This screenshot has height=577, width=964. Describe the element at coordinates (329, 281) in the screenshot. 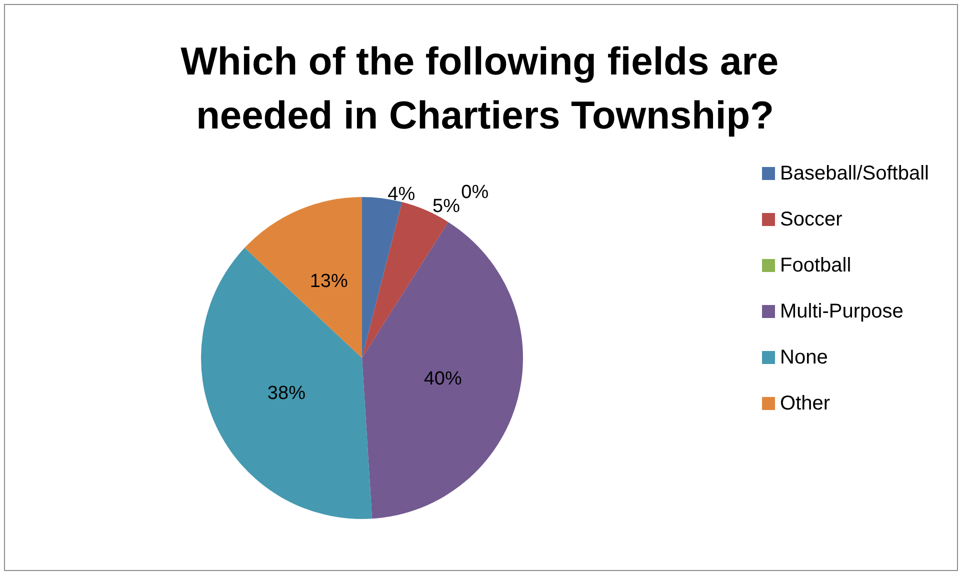

I see `data-label: 13%` at that location.